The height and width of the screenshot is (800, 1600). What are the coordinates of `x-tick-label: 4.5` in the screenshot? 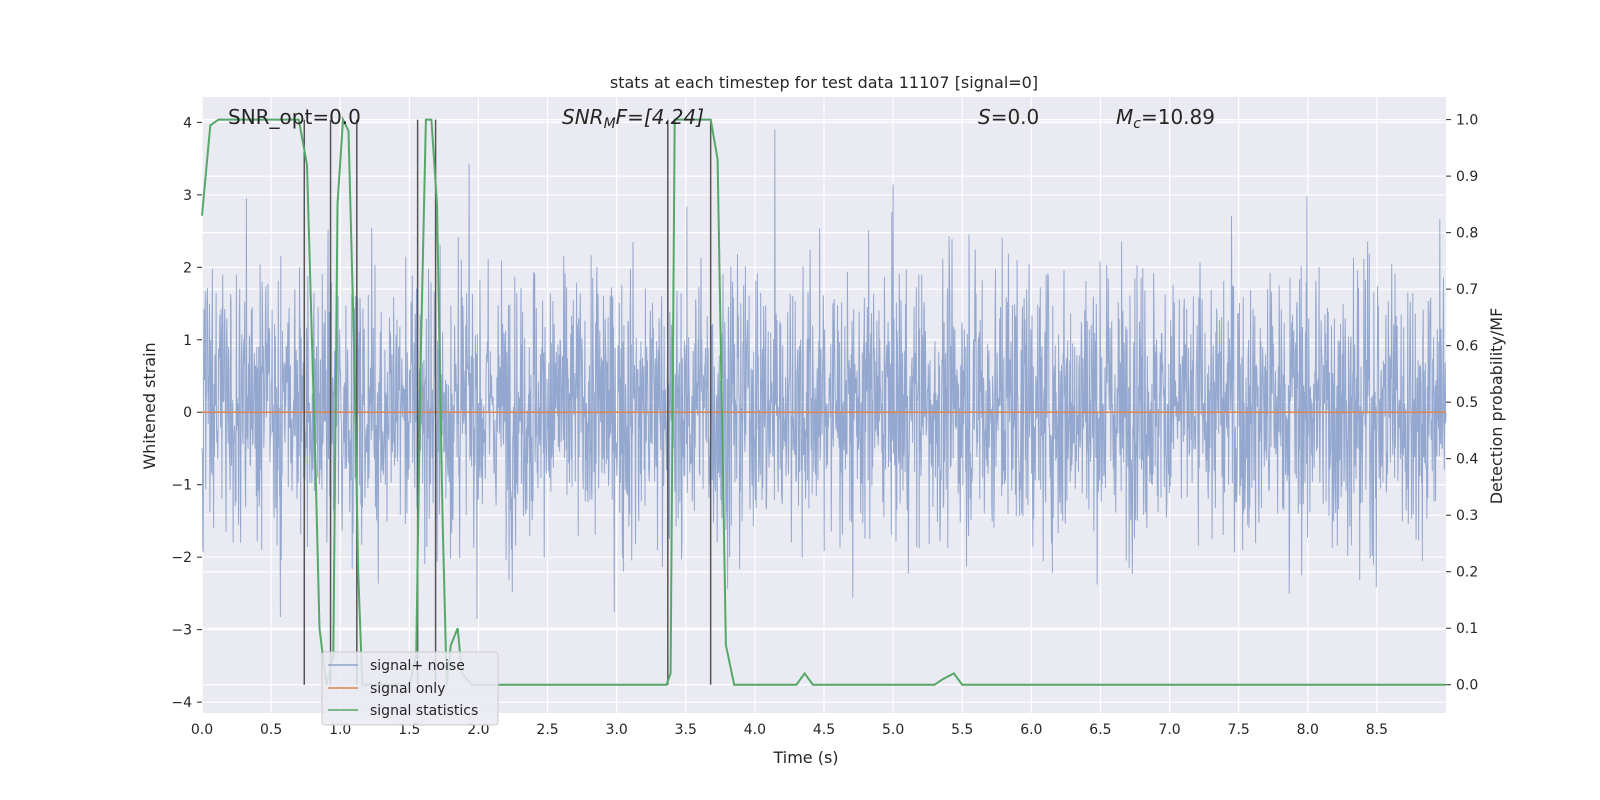 It's located at (824, 730).